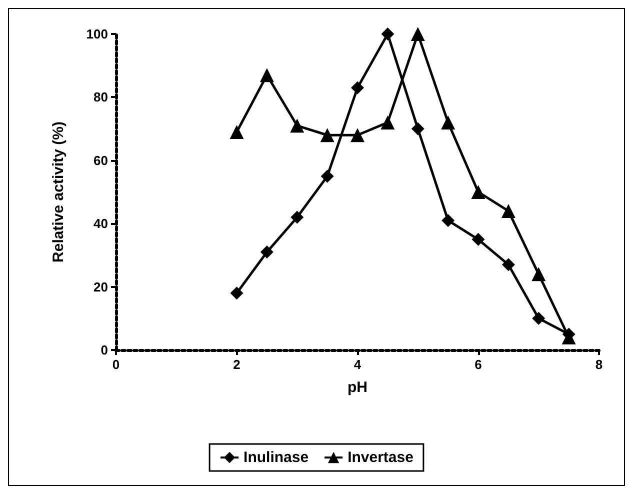 This screenshot has height=496, width=635. What do you see at coordinates (104, 350) in the screenshot?
I see `y-tick-label: 0` at bounding box center [104, 350].